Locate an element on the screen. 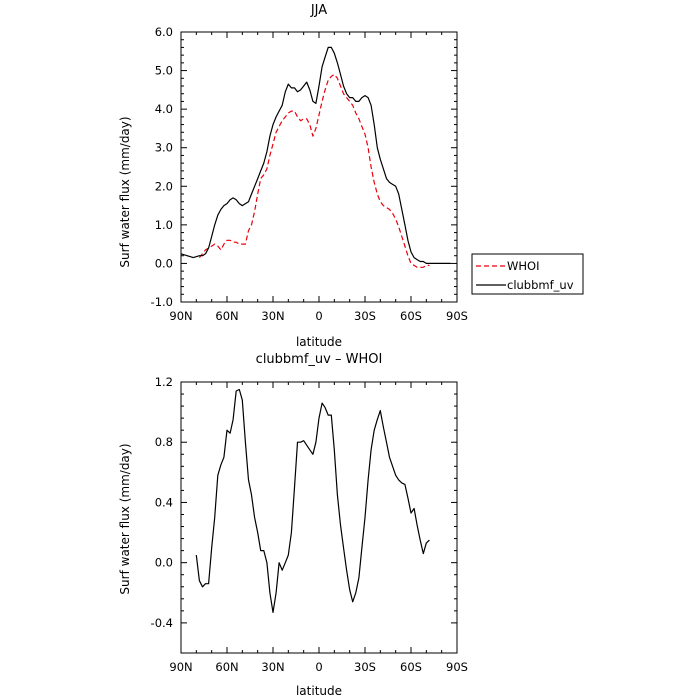 The image size is (700, 700). top-chart-title: JJA is located at coordinates (318, 10).